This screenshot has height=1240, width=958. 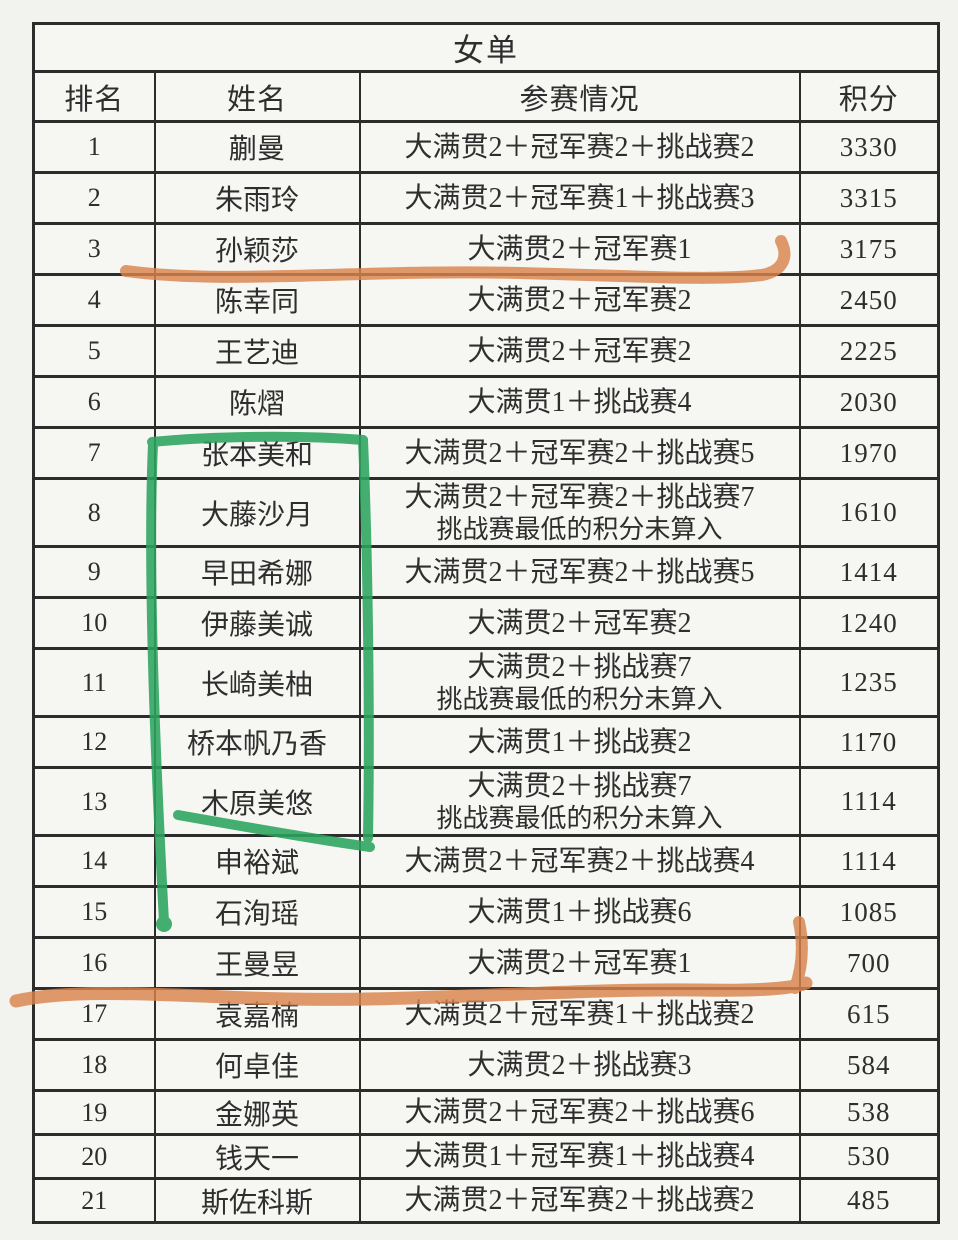 I want to click on points-value: 1970, so click(x=868, y=452).